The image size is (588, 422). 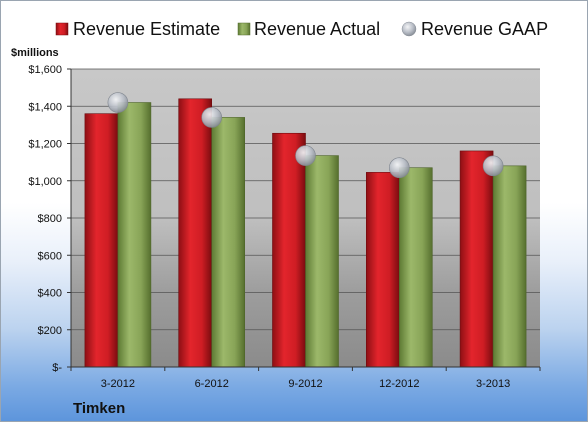 What do you see at coordinates (50, 294) in the screenshot?
I see `y-tick-label: $400` at bounding box center [50, 294].